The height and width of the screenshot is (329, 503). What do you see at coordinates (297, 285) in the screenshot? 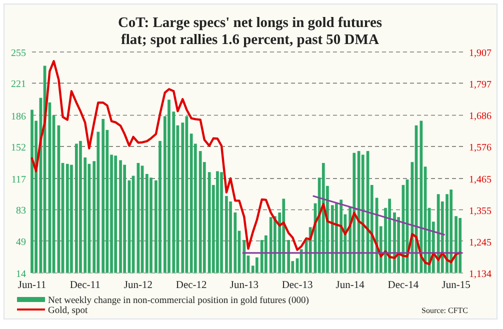
I see `x-tick-label: Dec-13` at bounding box center [297, 285].